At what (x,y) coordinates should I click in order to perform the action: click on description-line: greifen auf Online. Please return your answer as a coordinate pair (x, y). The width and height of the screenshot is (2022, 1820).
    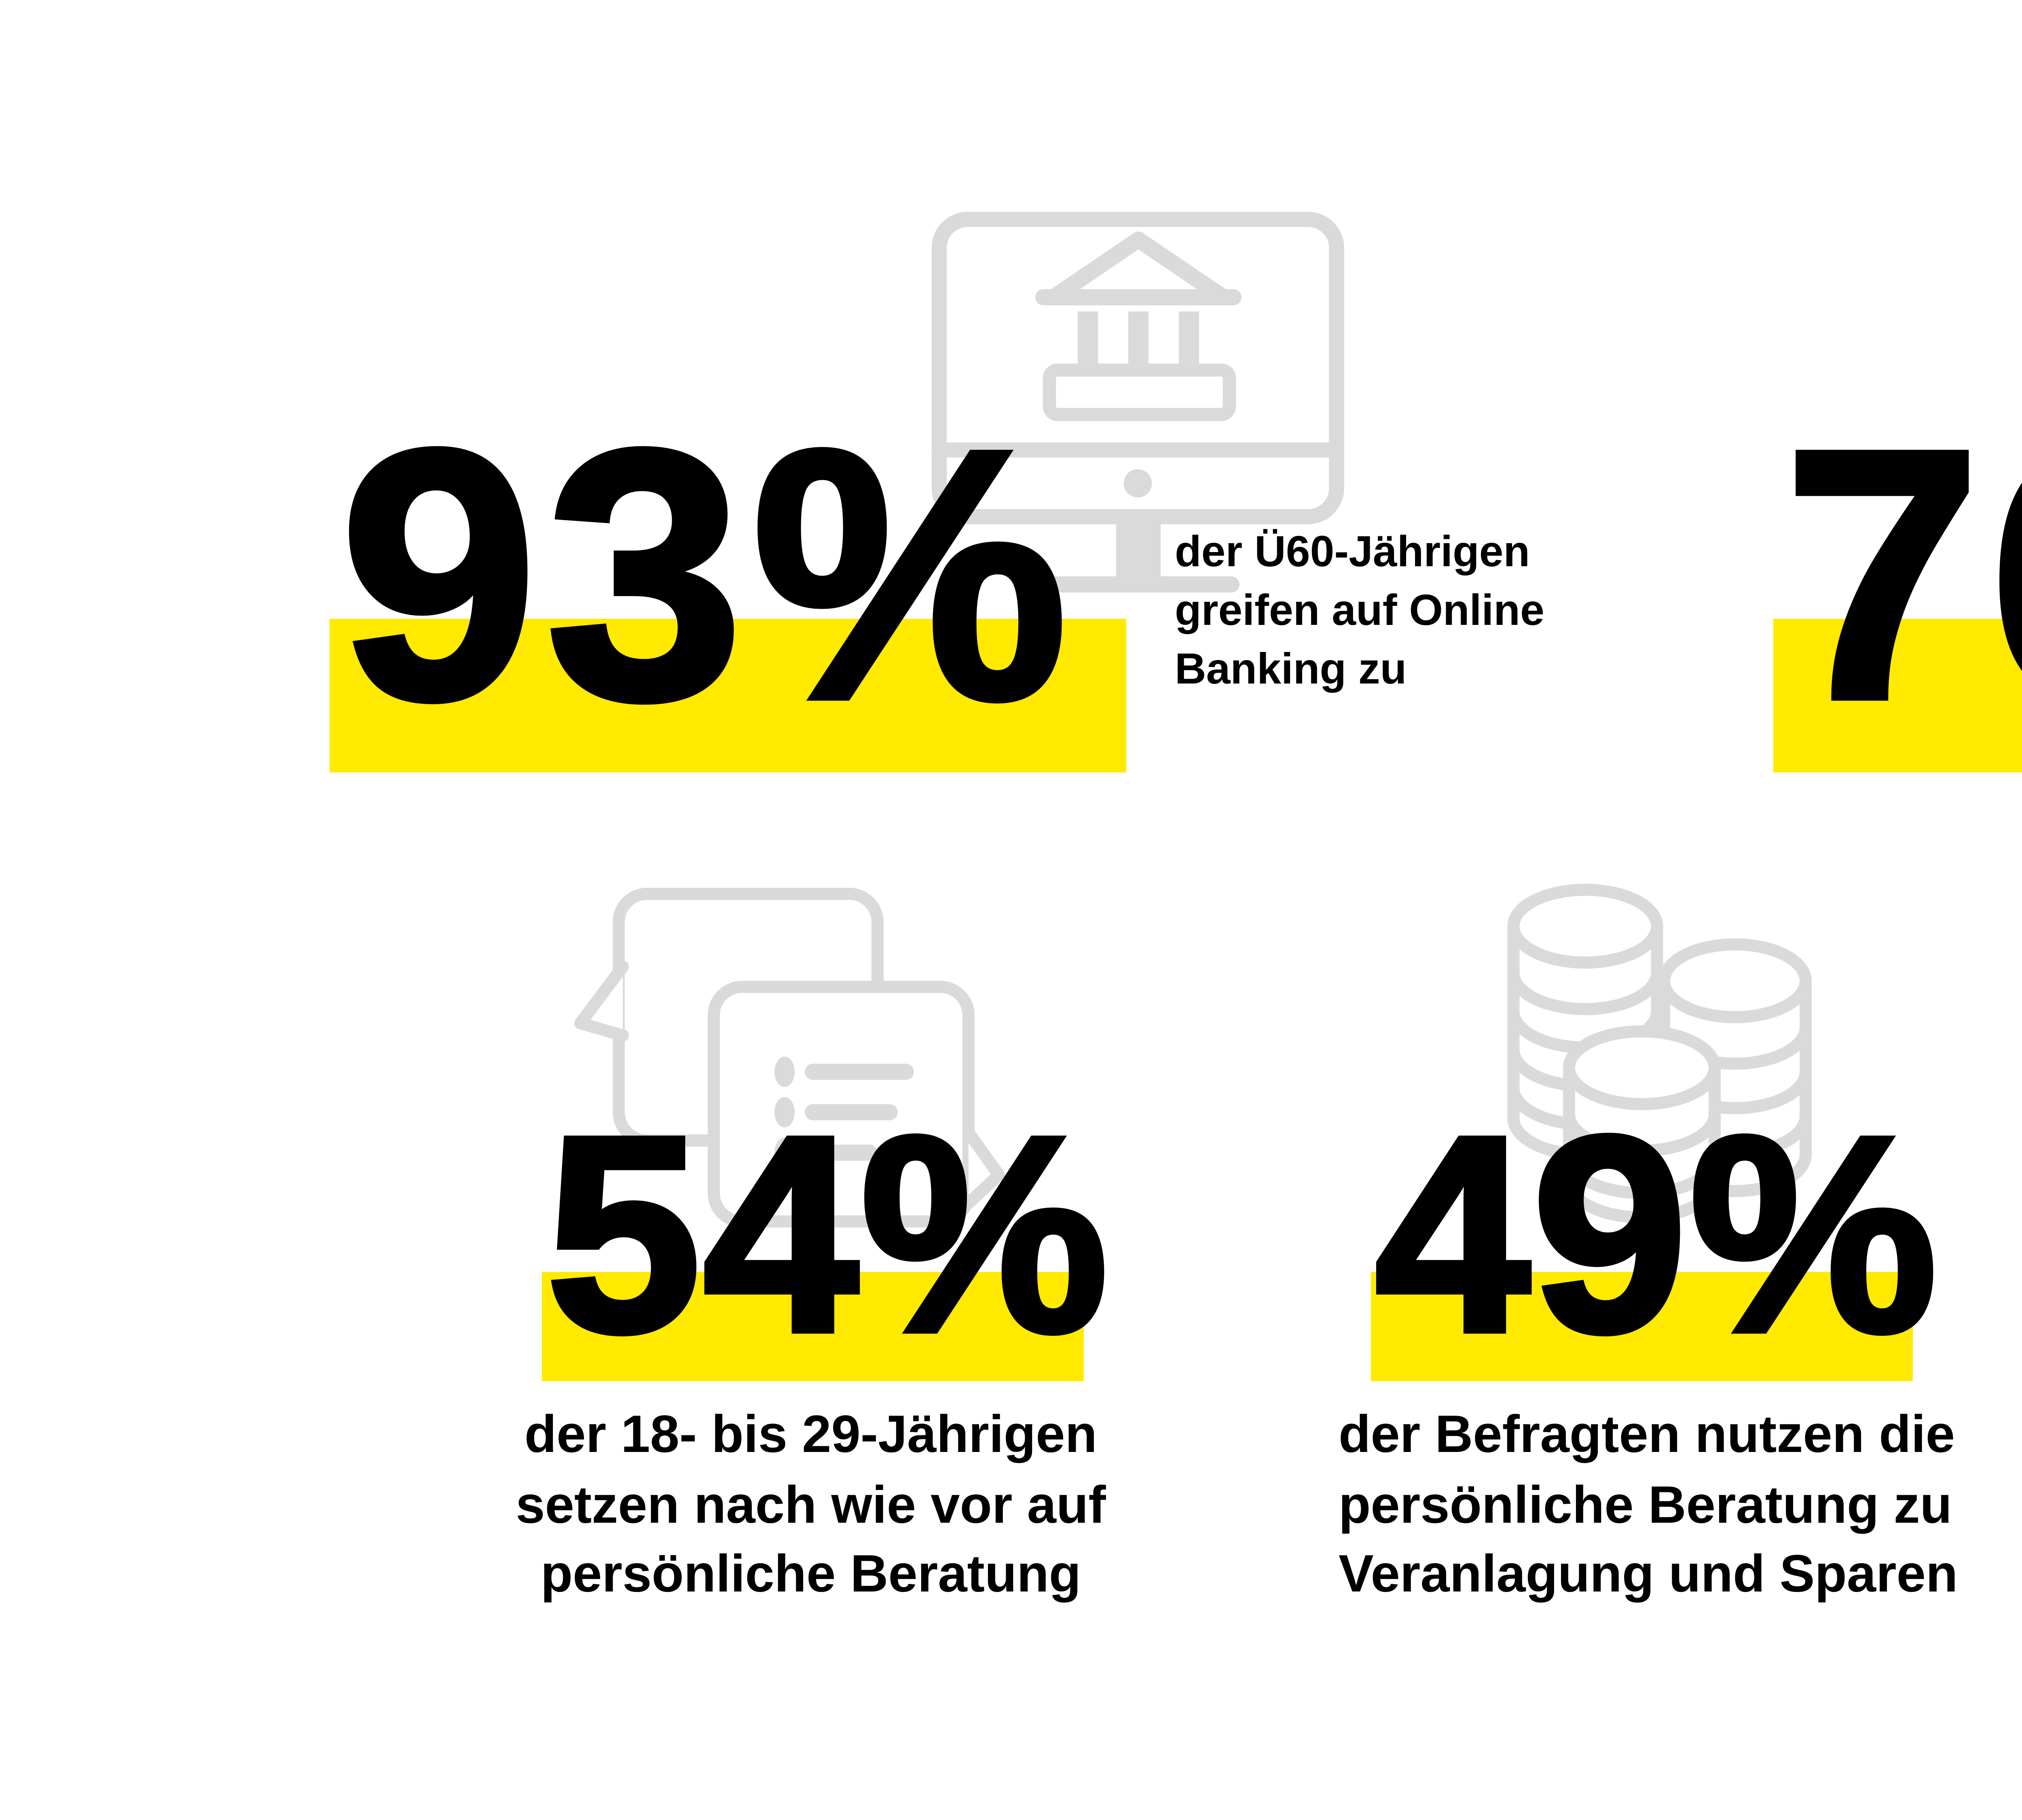
    Looking at the image, I should click on (1359, 610).